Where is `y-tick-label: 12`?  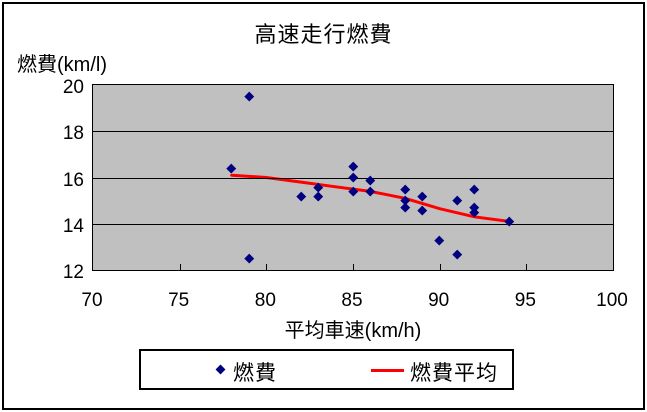
y-tick-label: 12 is located at coordinates (73, 272).